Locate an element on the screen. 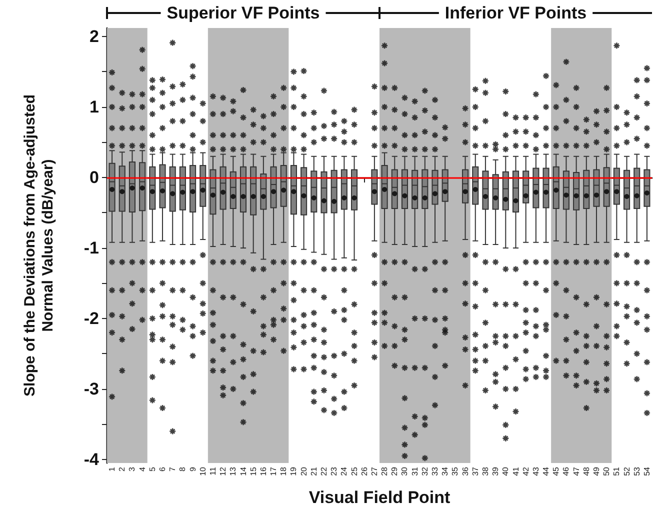 The image size is (661, 511). x-tick-label: 10 is located at coordinates (203, 471).